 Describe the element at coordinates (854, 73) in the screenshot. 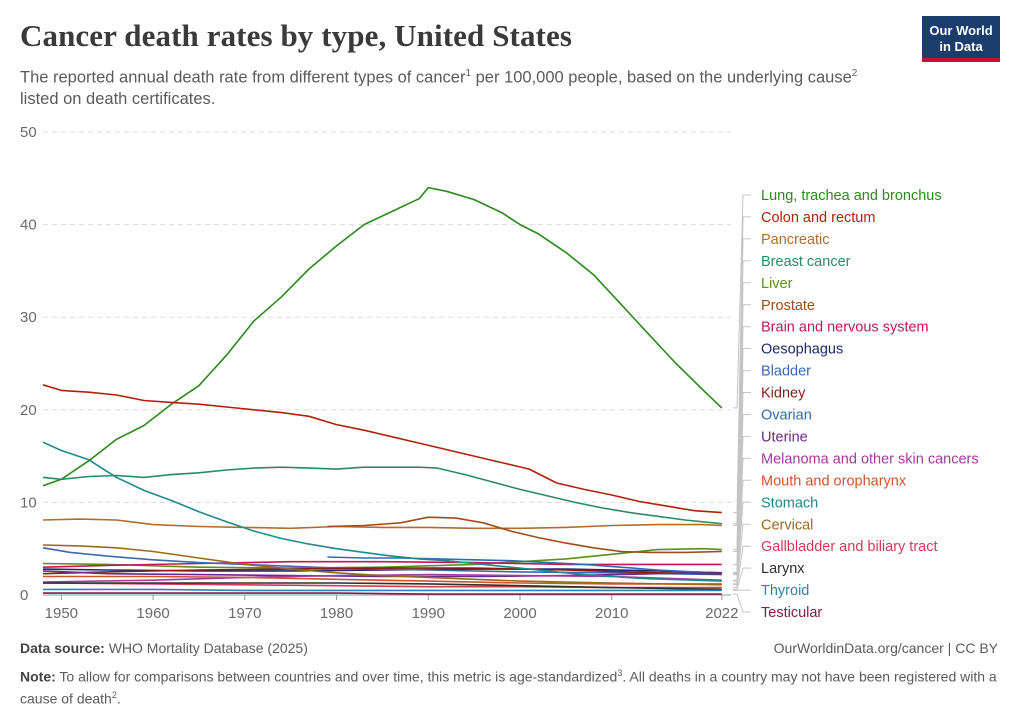

I see `footnote-ref-2: 2` at that location.